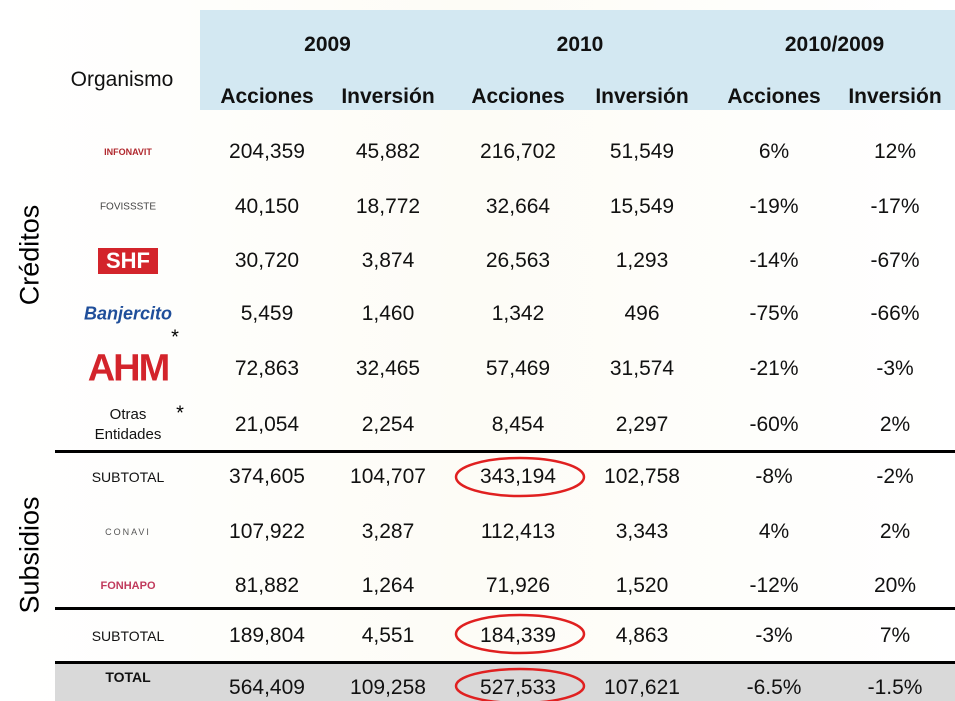 The width and height of the screenshot is (955, 701). What do you see at coordinates (267, 260) in the screenshot?
I see `cell: 30,720` at bounding box center [267, 260].